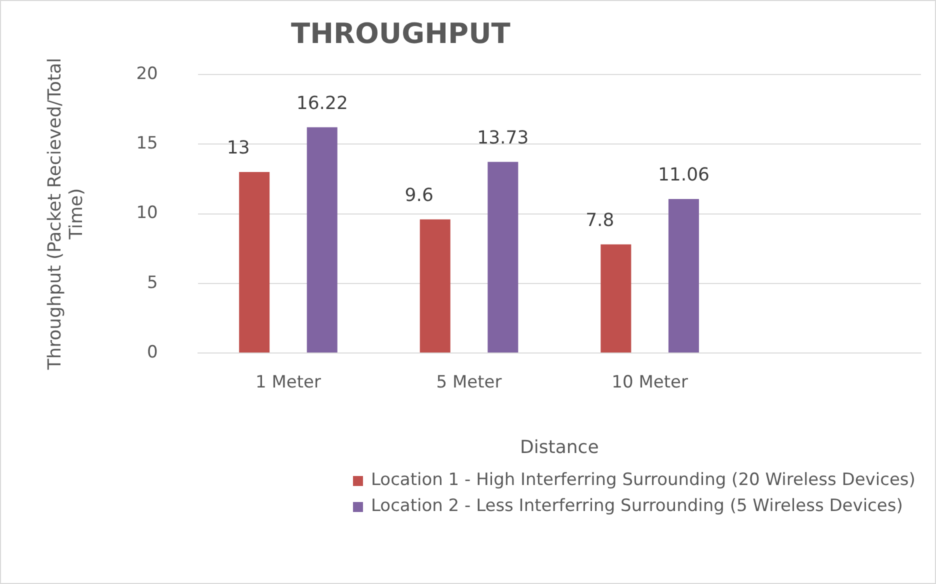 The image size is (936, 584). Describe the element at coordinates (637, 506) in the screenshot. I see `legend-label: Location 2 - Less Interferring Surrounding (5 Wireless Devices)` at that location.